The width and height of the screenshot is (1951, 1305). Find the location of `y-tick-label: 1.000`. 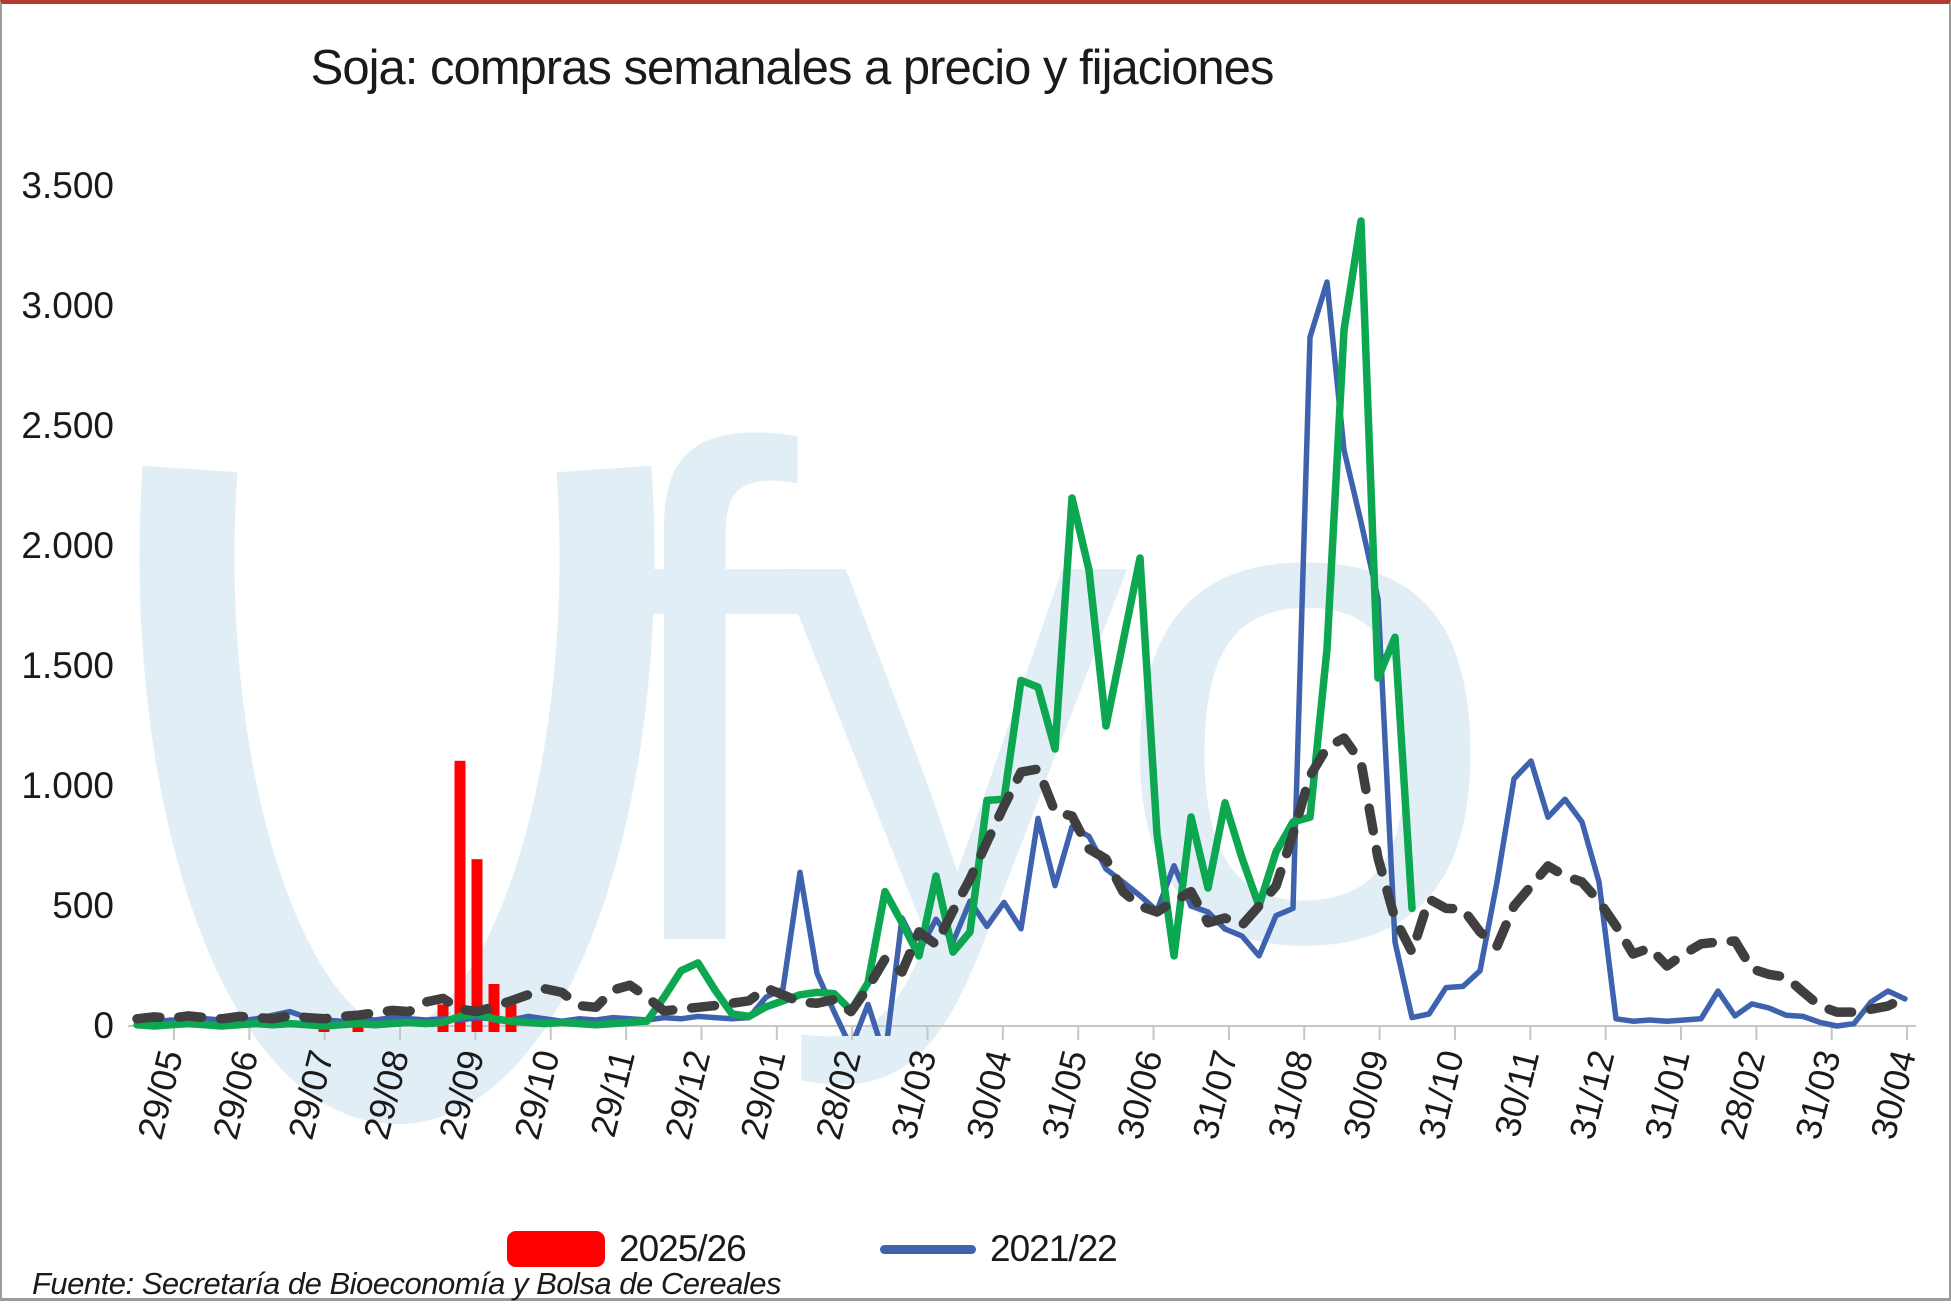

y-tick-label: 1.000 is located at coordinates (67, 785).